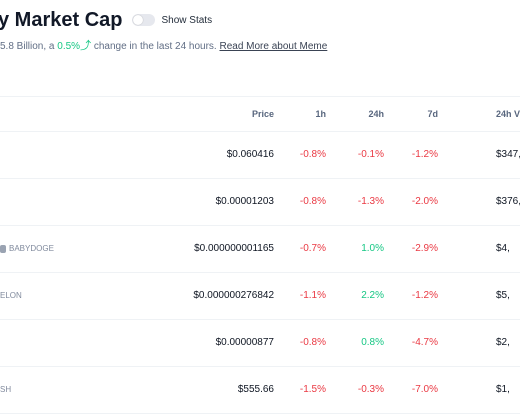 The width and height of the screenshot is (520, 414). I want to click on summary-prefix: 5.8 Billion, a, so click(29, 46).